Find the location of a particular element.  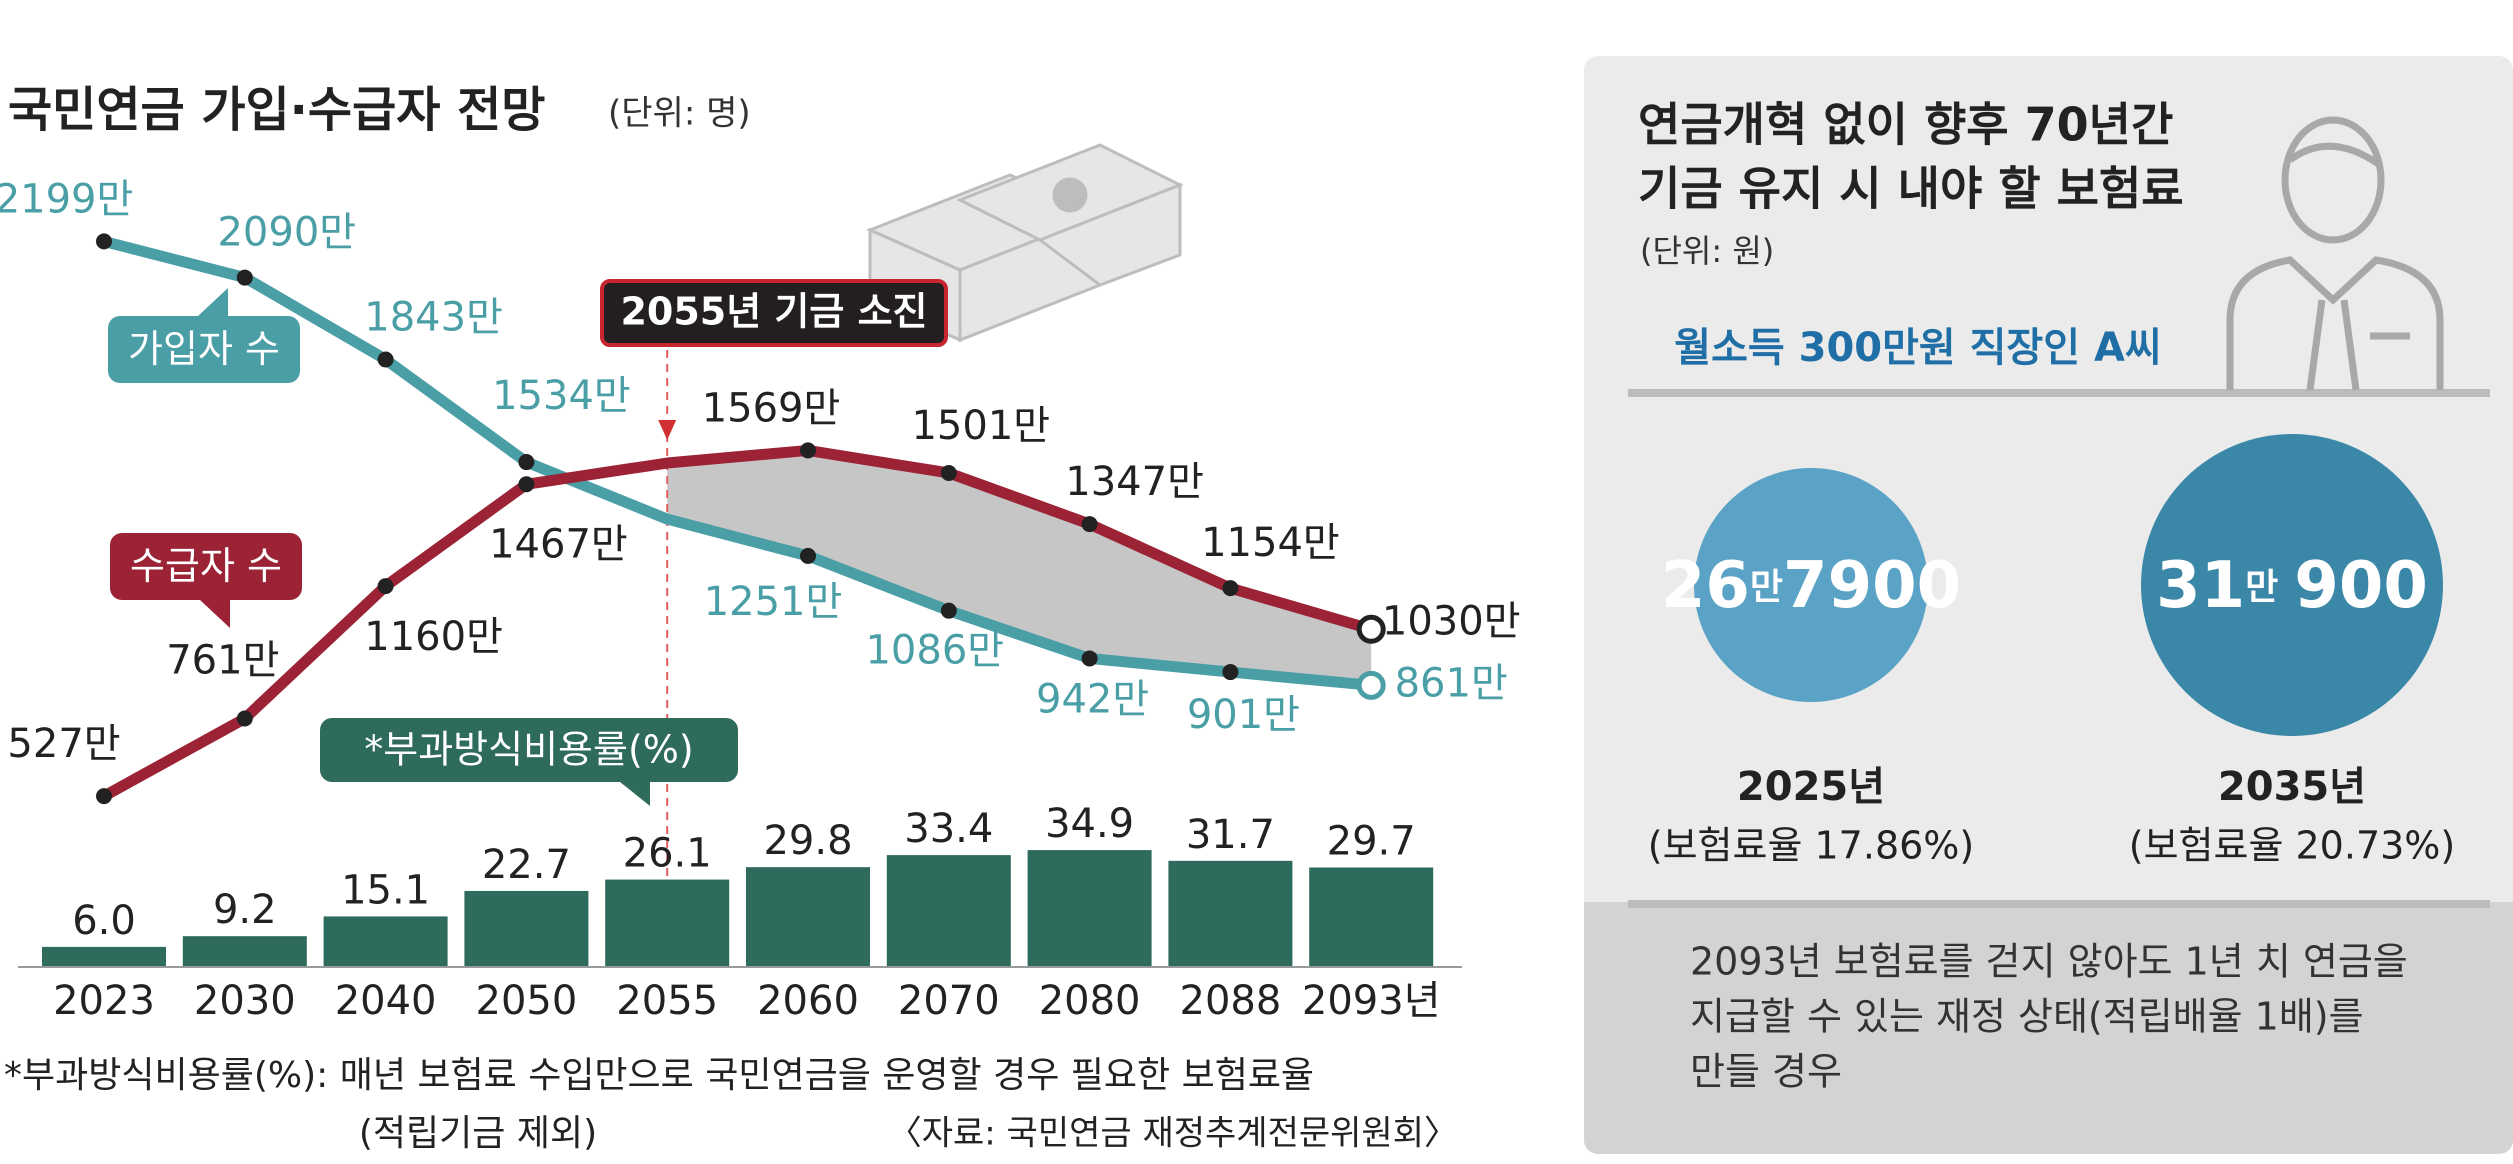

gap-area is located at coordinates (1019, 568).